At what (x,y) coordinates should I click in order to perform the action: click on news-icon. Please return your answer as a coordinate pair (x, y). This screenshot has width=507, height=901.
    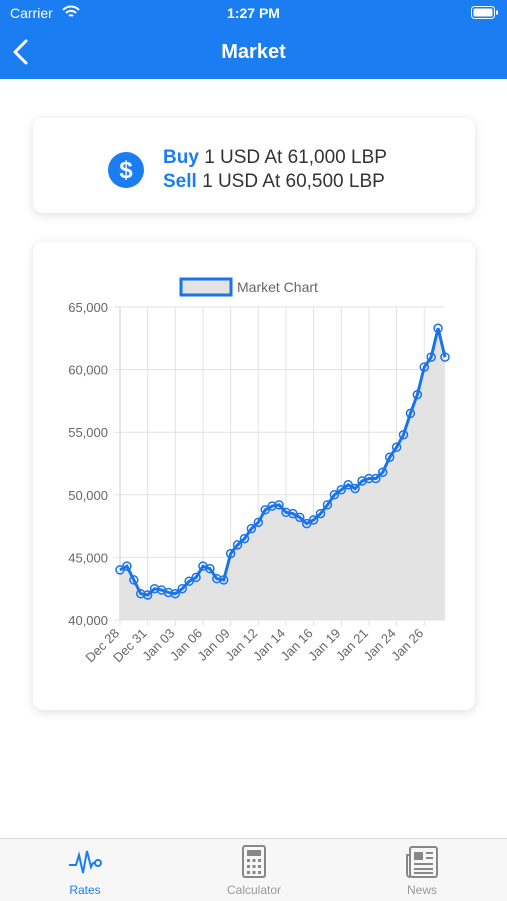
    Looking at the image, I should click on (422, 862).